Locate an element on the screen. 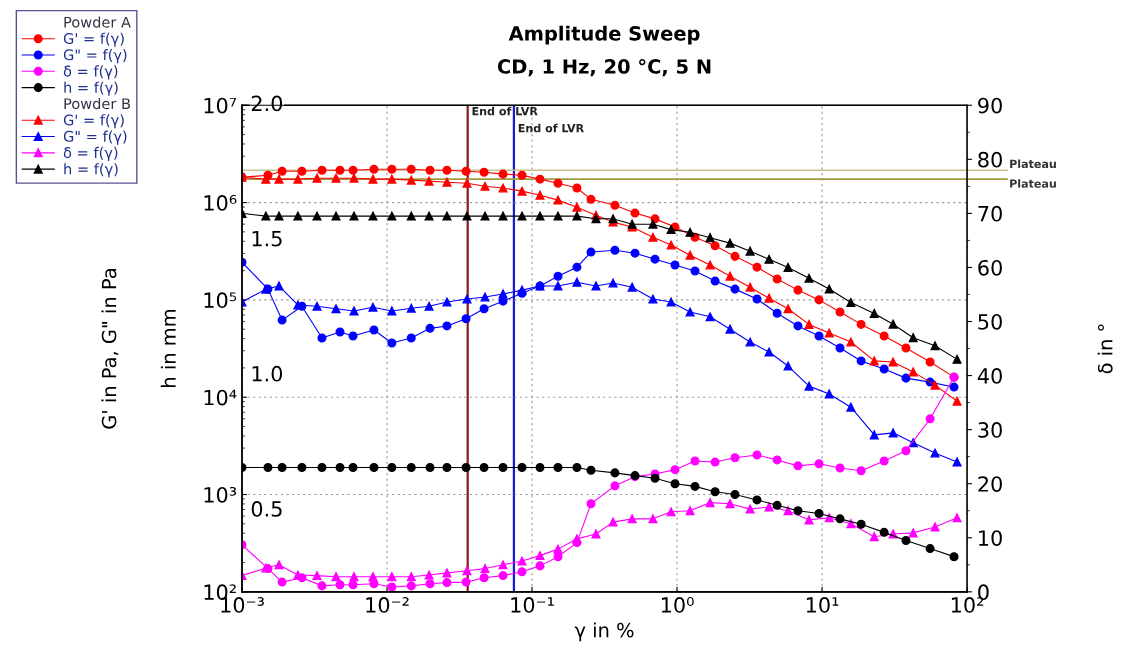 This screenshot has width=1134, height=662. y2-tick-label: 70 is located at coordinates (990, 213).